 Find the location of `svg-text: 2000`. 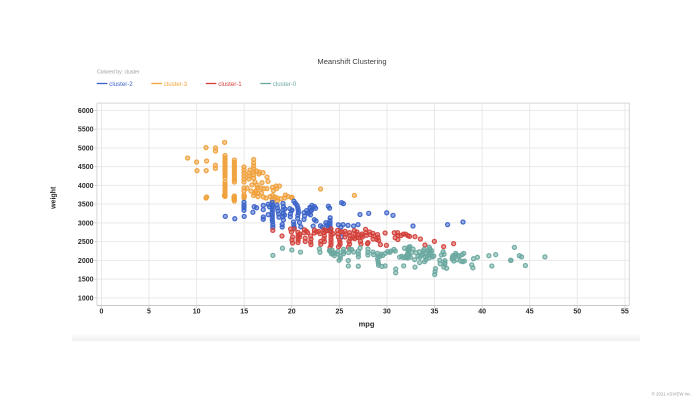

svg-text: 2000 is located at coordinates (86, 261).